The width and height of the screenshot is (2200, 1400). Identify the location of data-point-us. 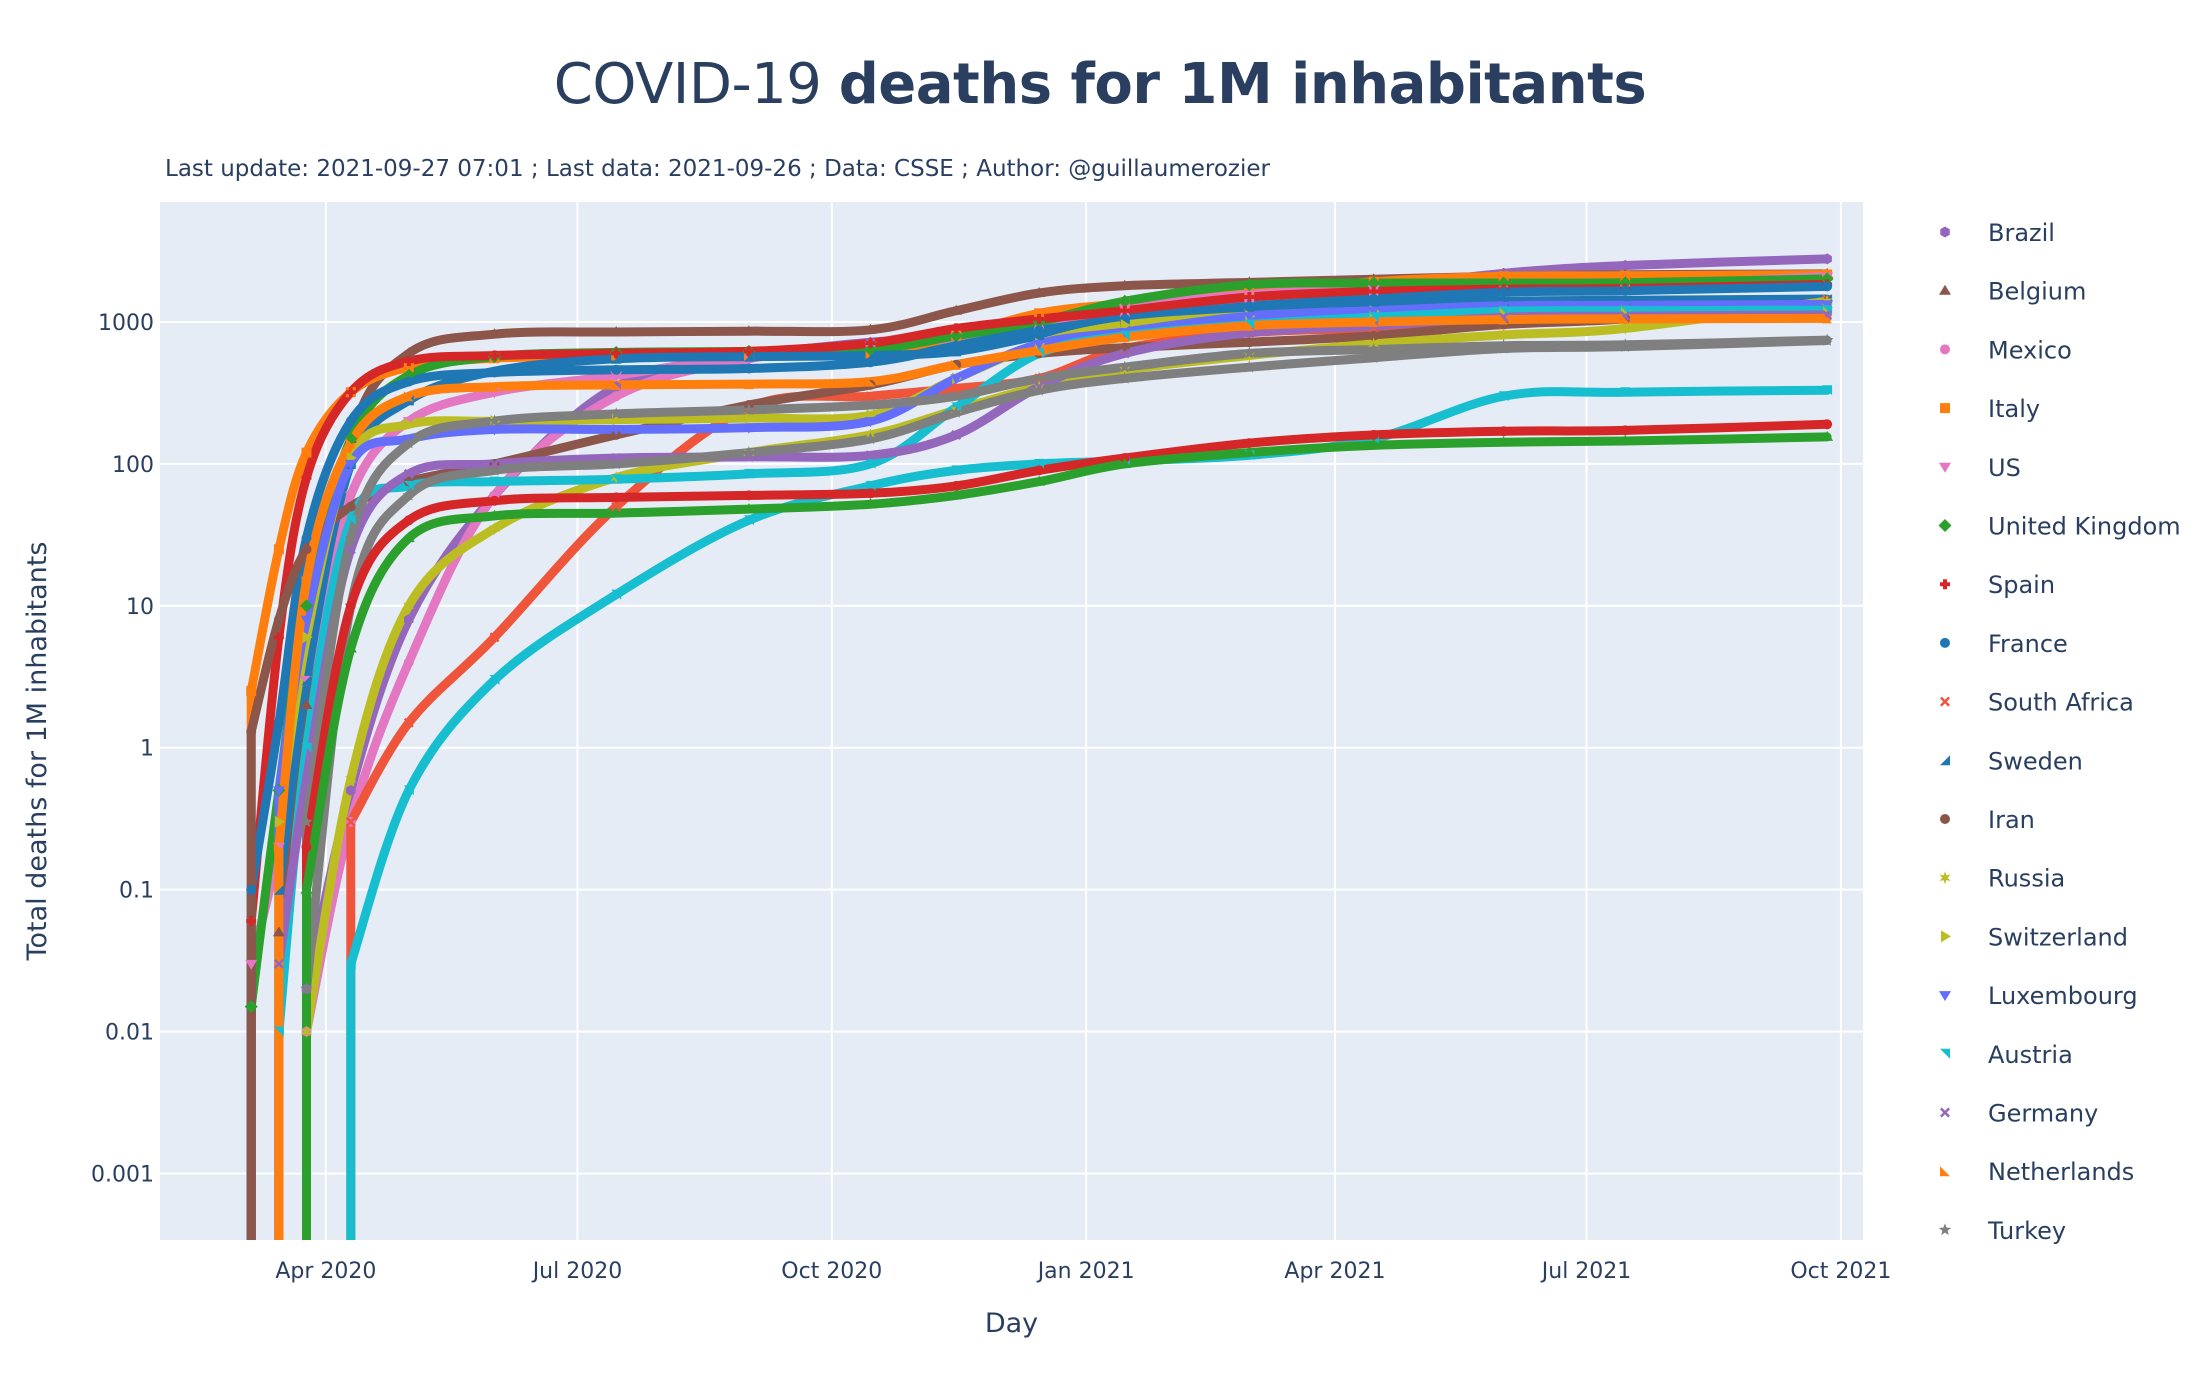
(251, 964).